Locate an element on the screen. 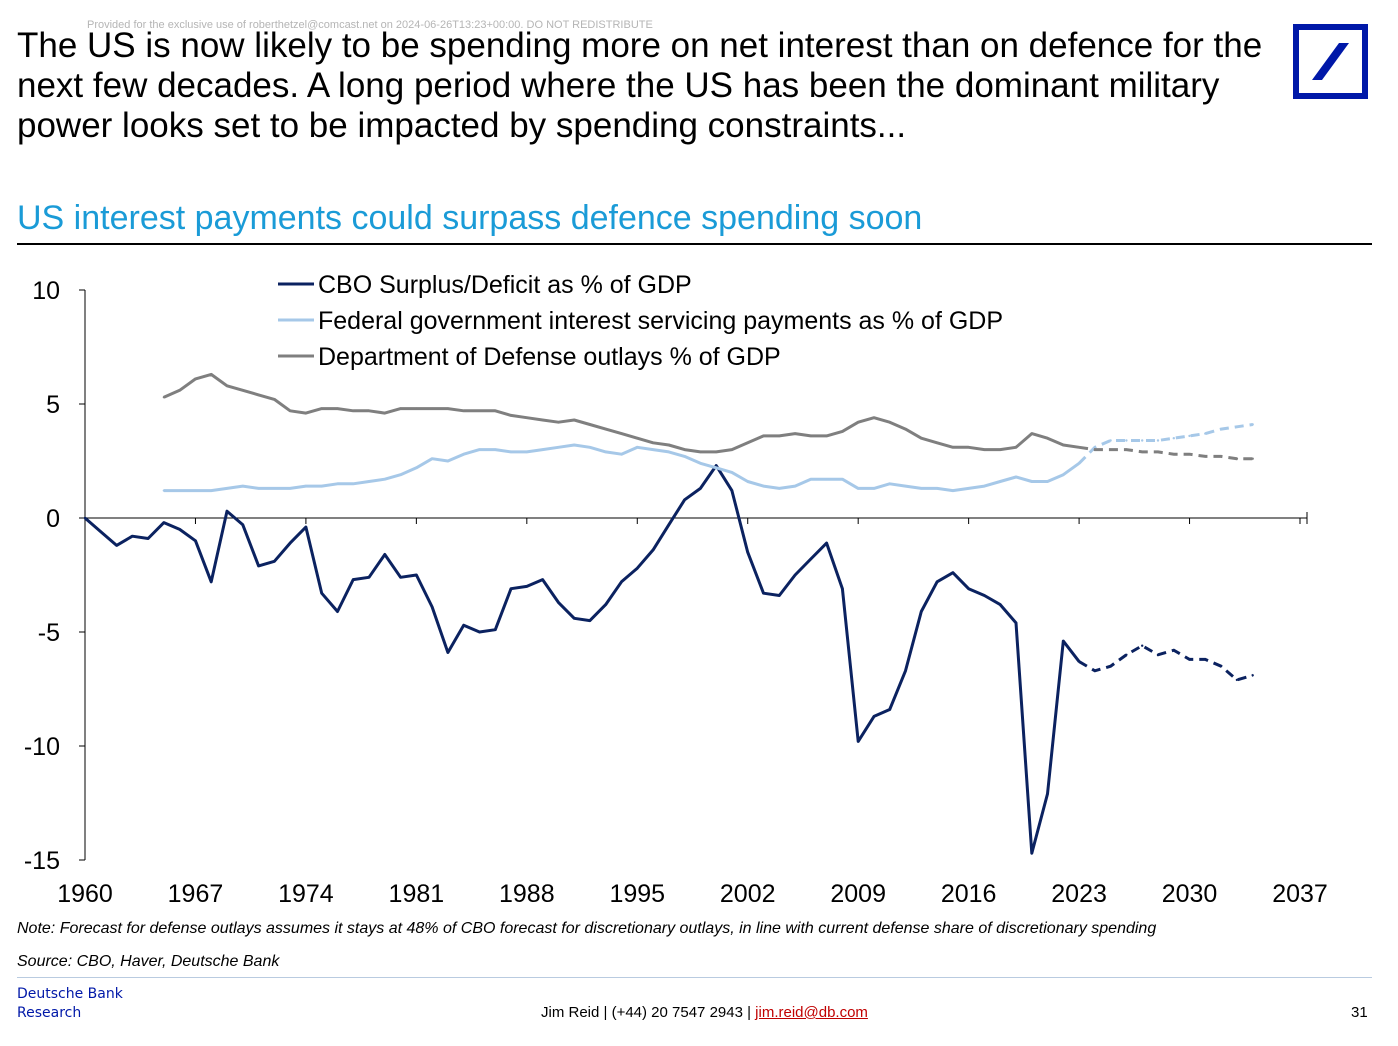 The image size is (1398, 1046). y-tick-label: 10 is located at coordinates (46, 291).